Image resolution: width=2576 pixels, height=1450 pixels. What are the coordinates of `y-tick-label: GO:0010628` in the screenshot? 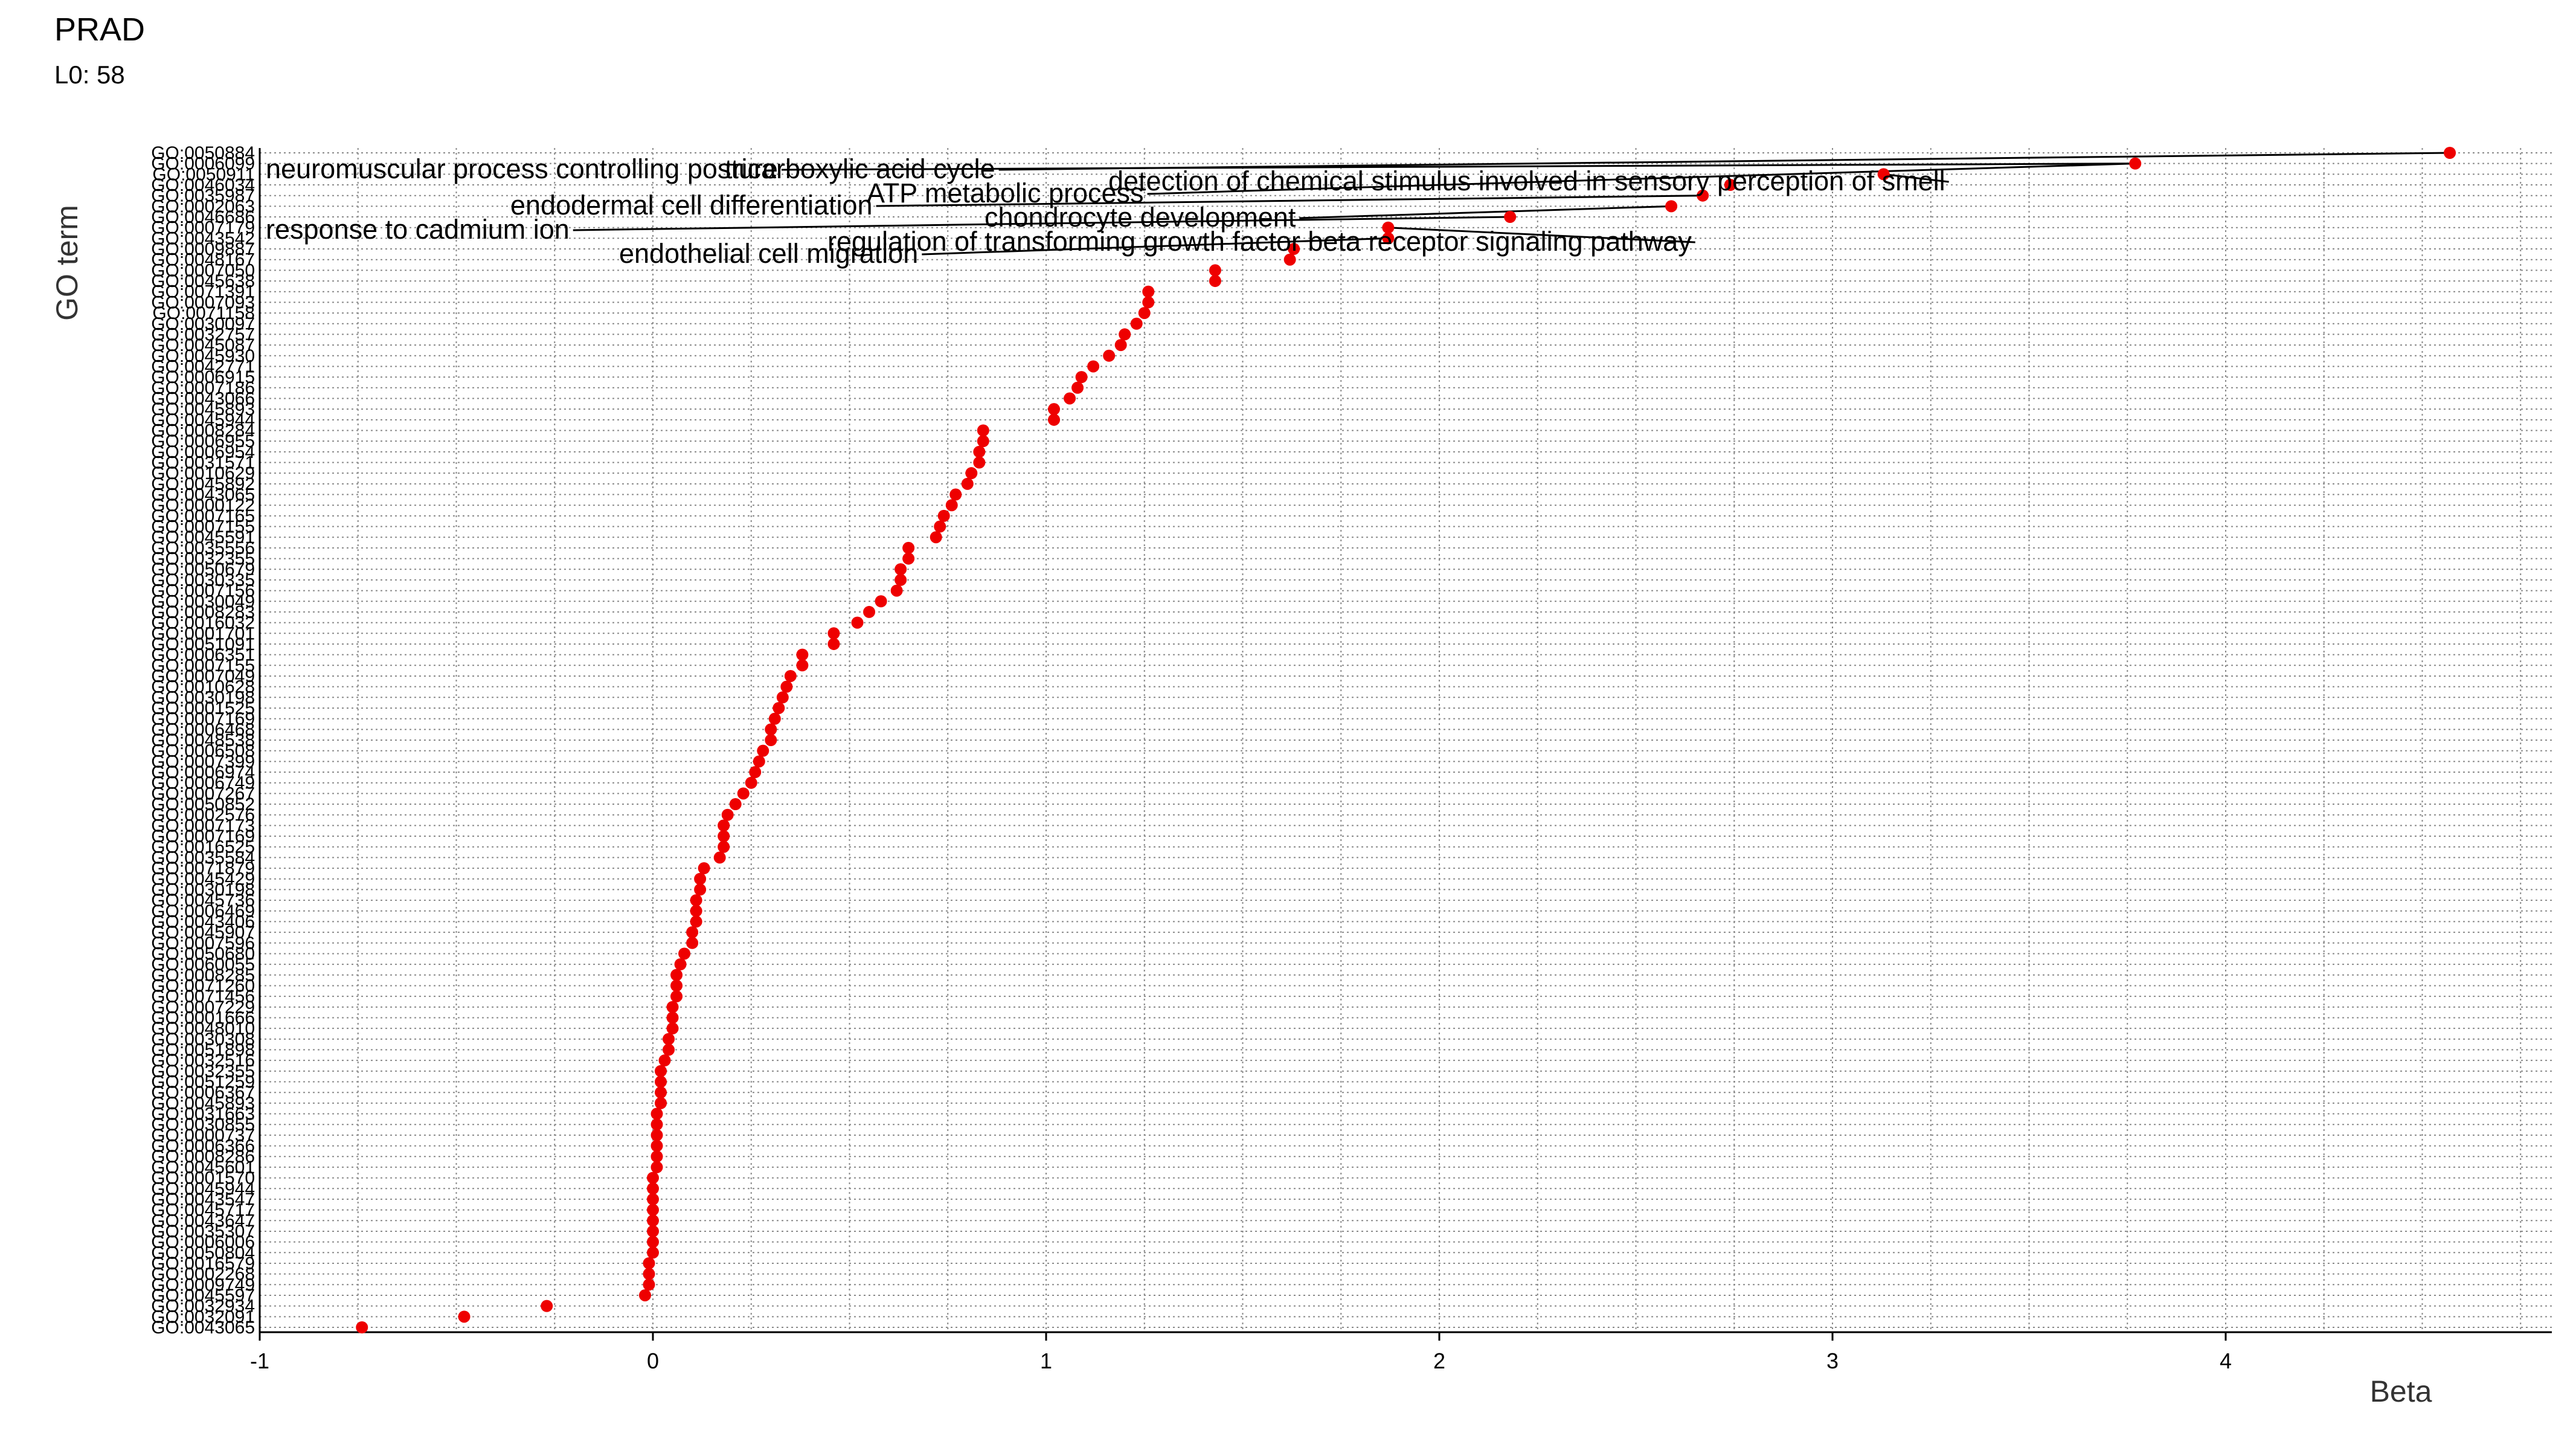 It's located at (203, 687).